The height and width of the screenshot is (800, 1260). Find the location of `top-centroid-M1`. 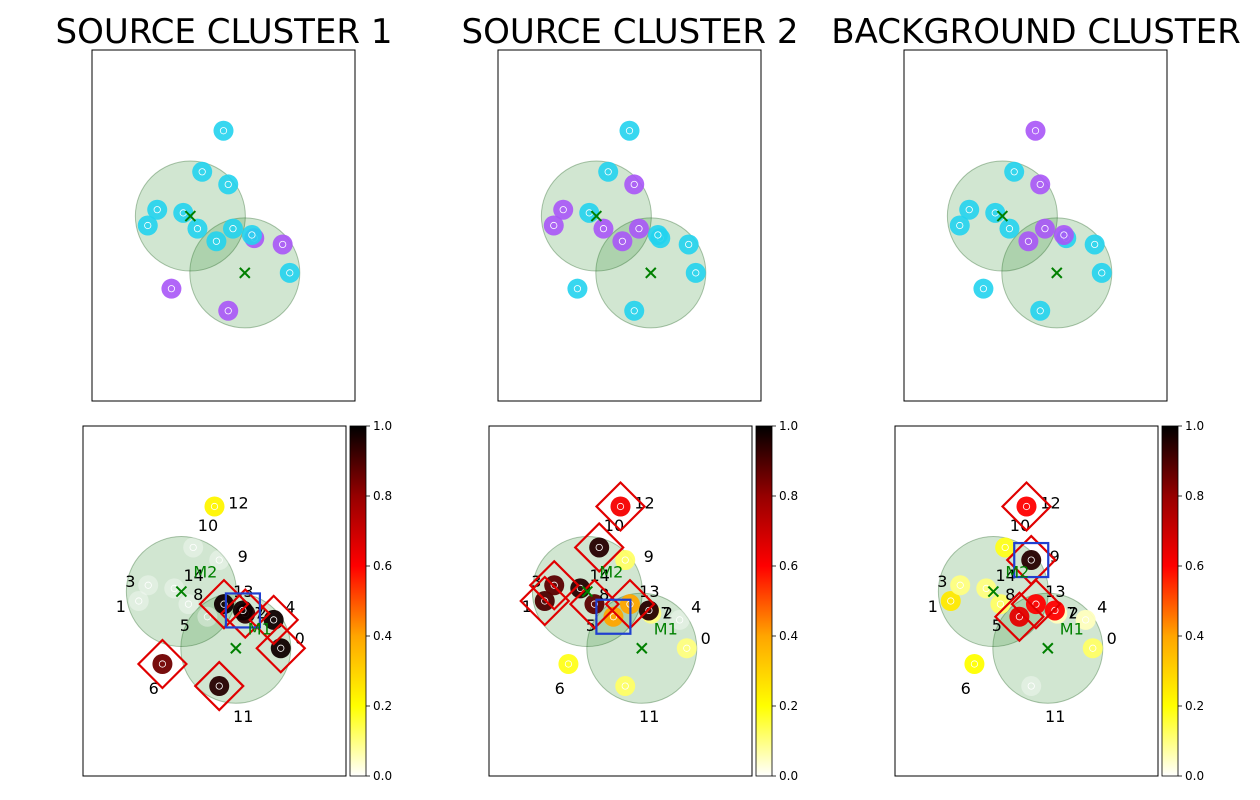

top-centroid-M1 is located at coordinates (1057, 273).